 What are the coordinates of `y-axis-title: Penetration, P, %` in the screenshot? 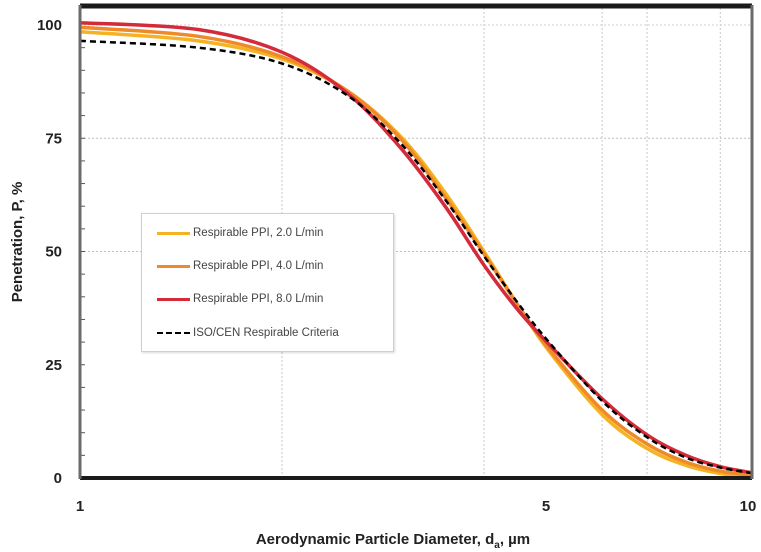 It's located at (17, 242).